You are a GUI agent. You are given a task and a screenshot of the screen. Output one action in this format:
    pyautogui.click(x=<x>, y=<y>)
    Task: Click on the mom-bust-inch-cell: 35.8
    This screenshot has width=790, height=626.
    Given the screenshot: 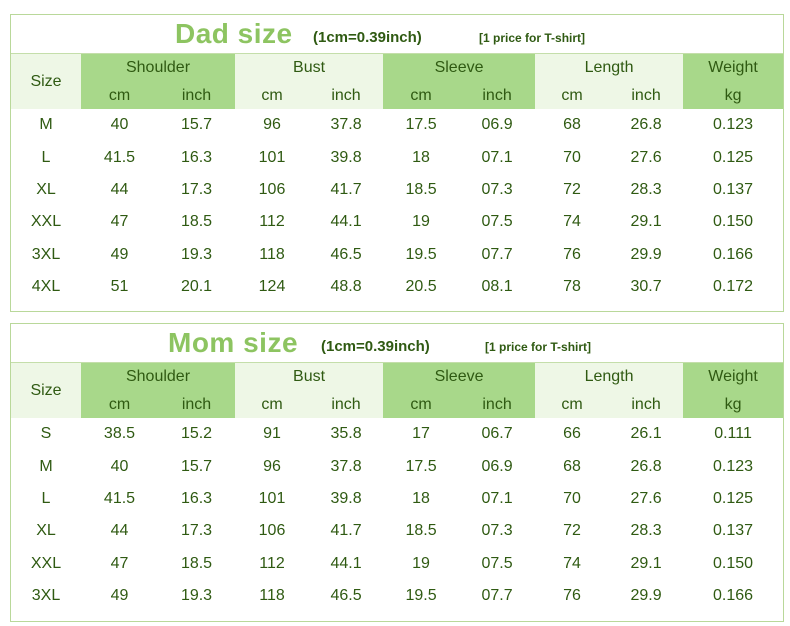 What is the action you would take?
    pyautogui.click(x=346, y=434)
    